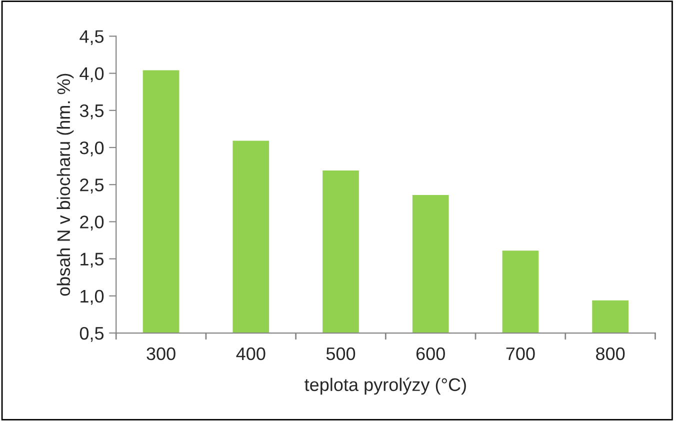  Describe the element at coordinates (92, 148) in the screenshot. I see `y-tick-label: 3,0` at that location.